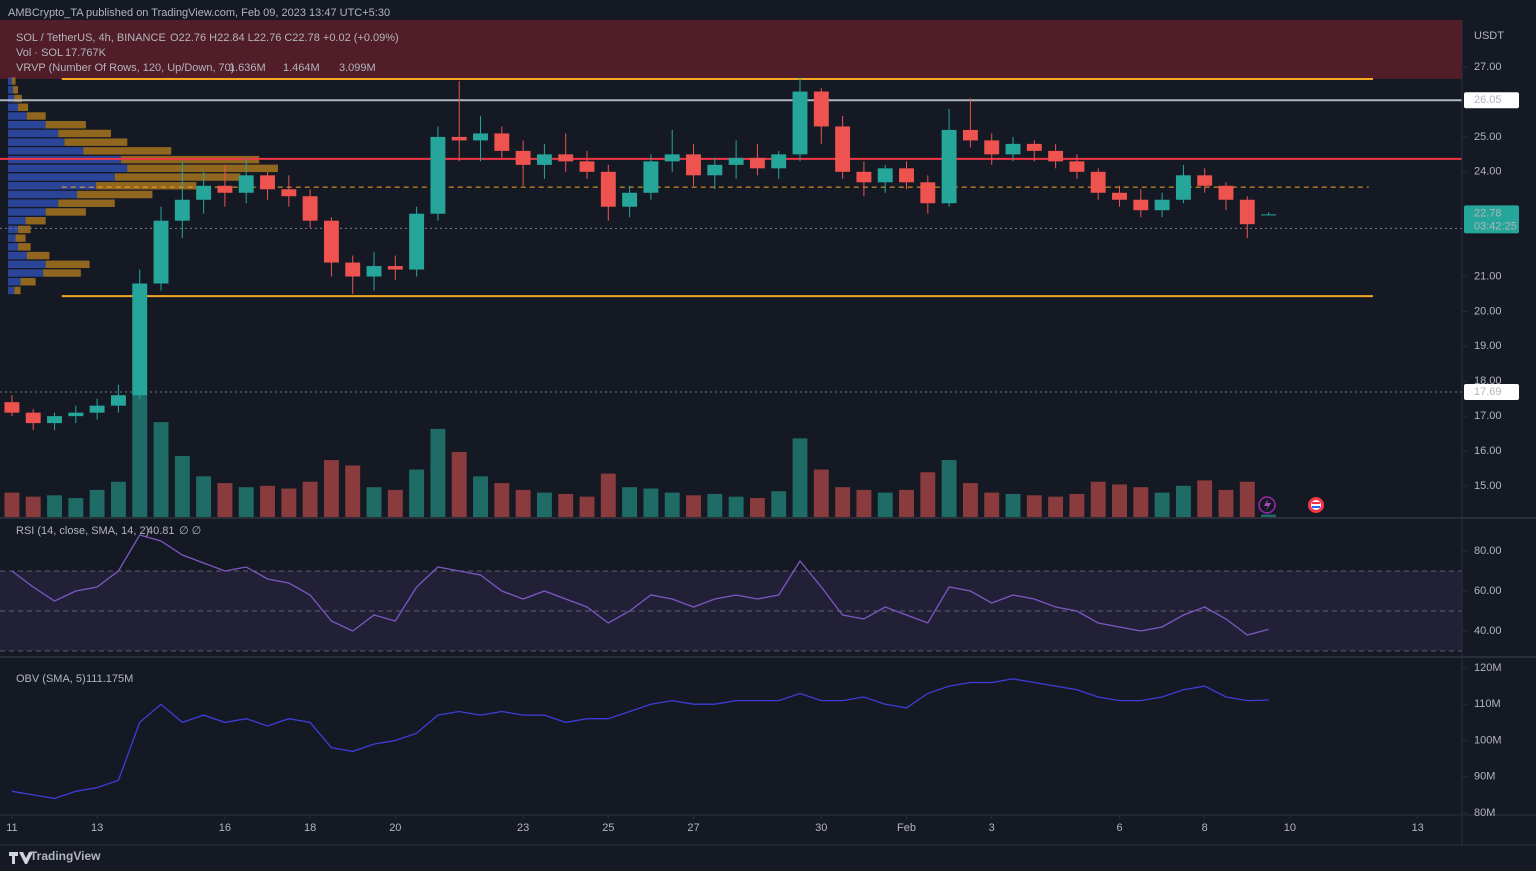 This screenshot has height=871, width=1536. I want to click on y-tick-label: 27.00, so click(1488, 67).